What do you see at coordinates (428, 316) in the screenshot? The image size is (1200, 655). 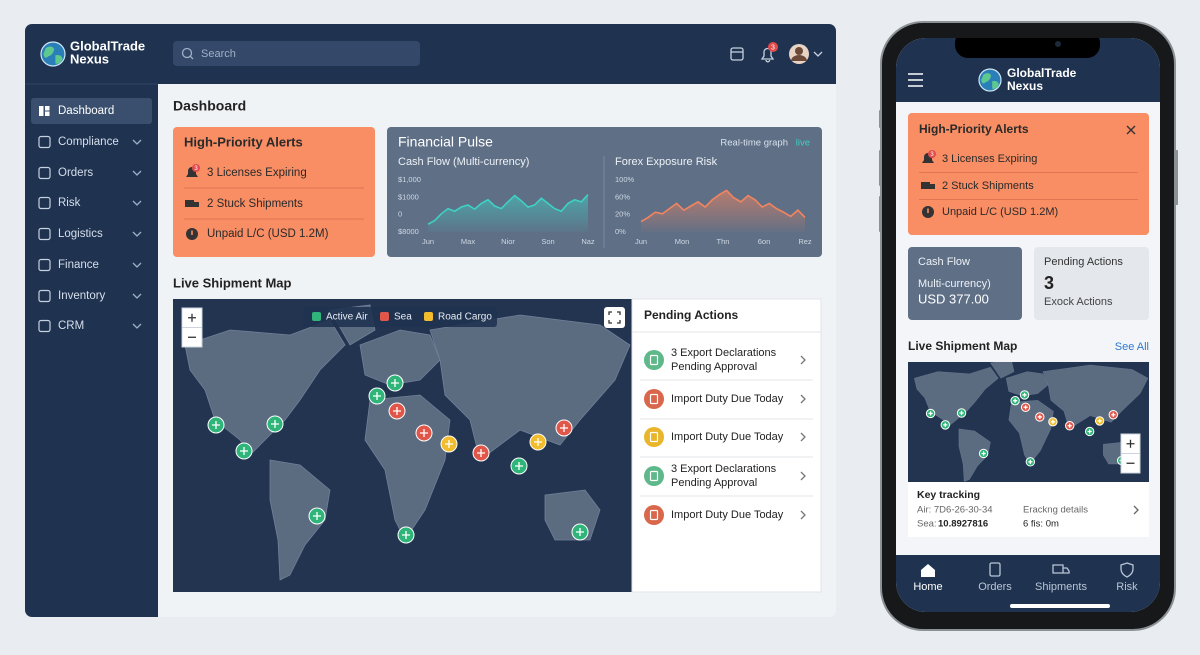 I see `legend-swatch` at bounding box center [428, 316].